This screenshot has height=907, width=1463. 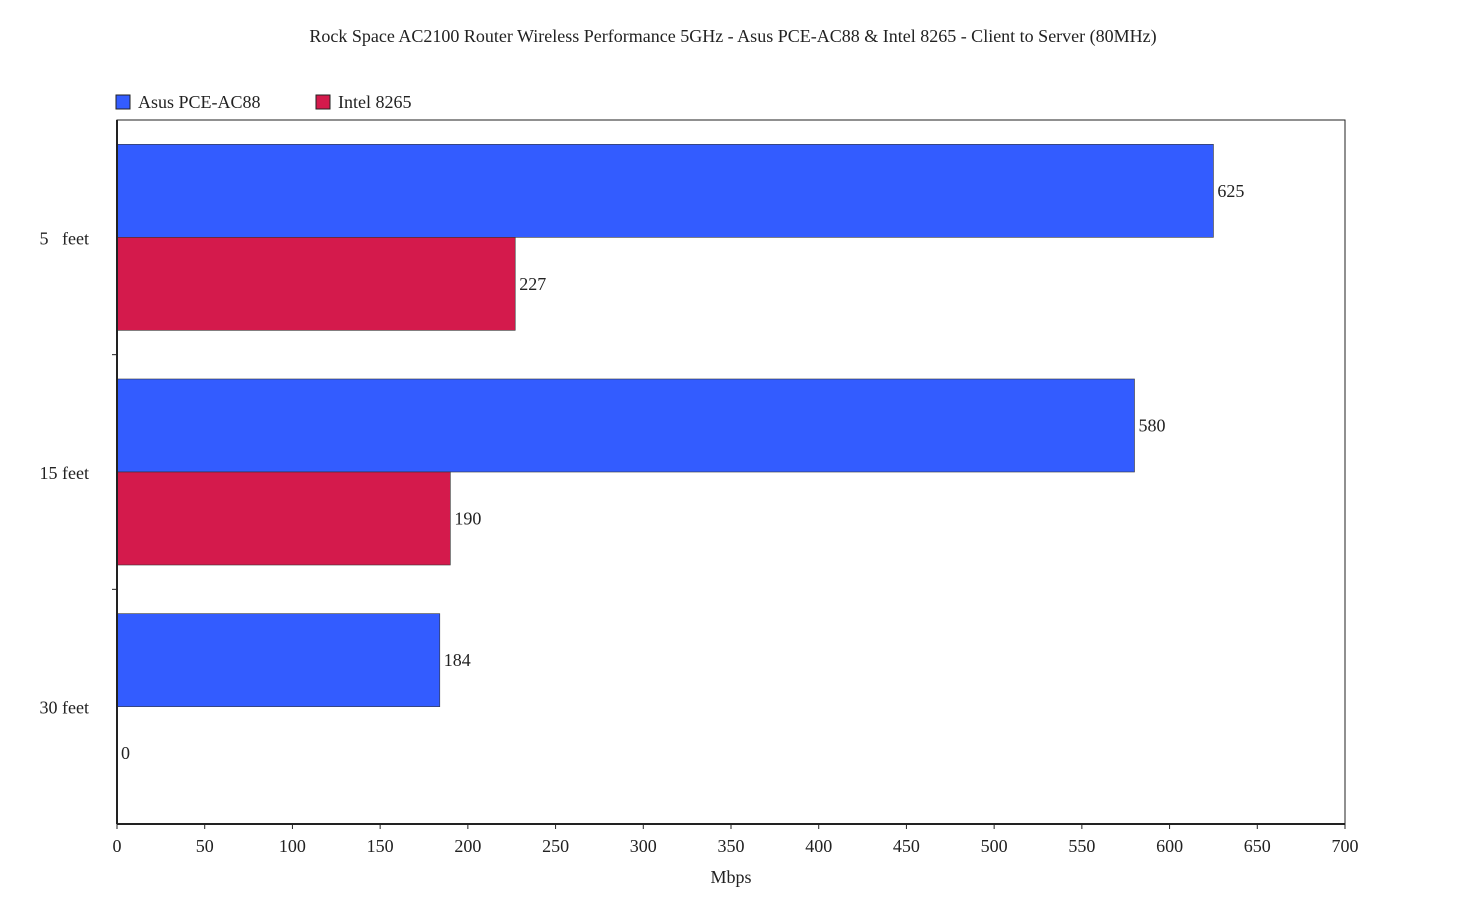 What do you see at coordinates (263, 102) in the screenshot?
I see `legend: Asus PCE-AC88 Intel 8265` at bounding box center [263, 102].